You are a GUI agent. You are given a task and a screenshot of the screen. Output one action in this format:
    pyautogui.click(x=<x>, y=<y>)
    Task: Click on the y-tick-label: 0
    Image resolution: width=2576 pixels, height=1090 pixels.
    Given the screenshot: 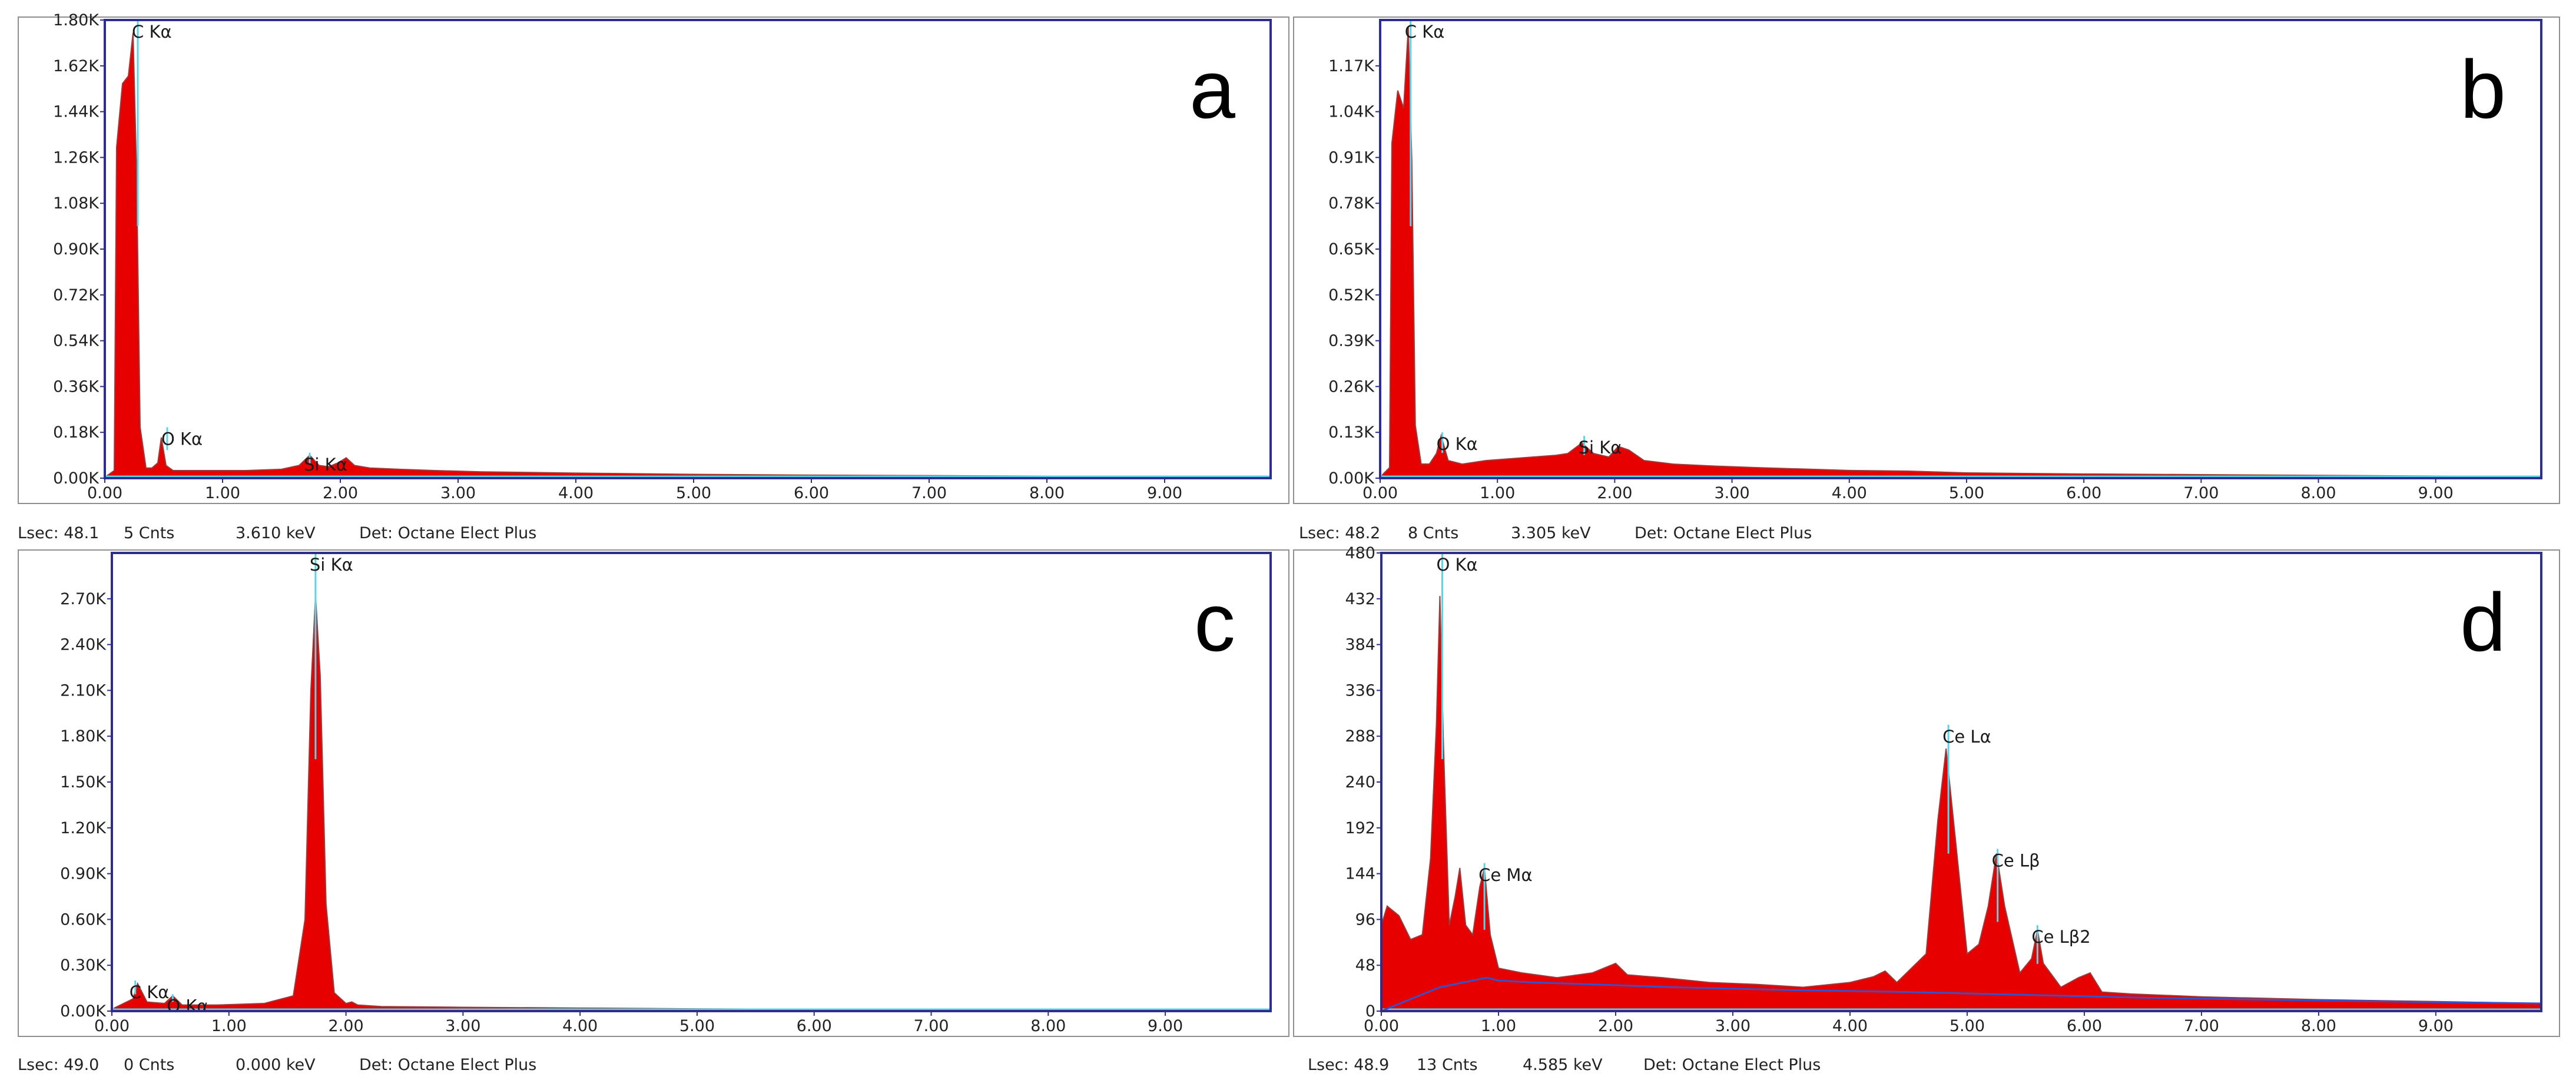 What is the action you would take?
    pyautogui.click(x=1370, y=1011)
    